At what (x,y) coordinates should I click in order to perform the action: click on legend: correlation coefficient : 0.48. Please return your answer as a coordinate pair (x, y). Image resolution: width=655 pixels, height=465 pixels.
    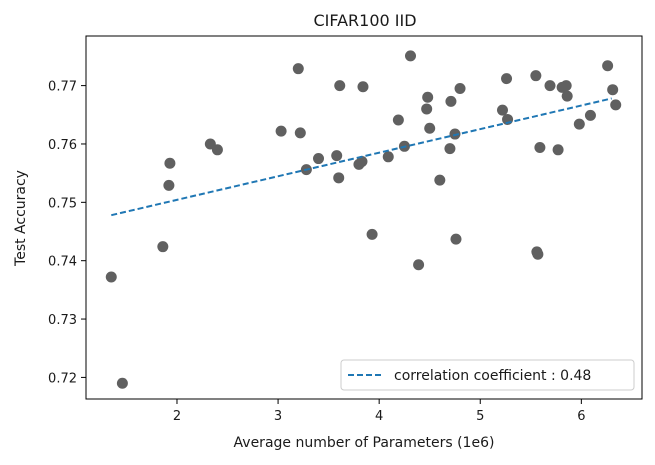
    Looking at the image, I should click on (487, 375).